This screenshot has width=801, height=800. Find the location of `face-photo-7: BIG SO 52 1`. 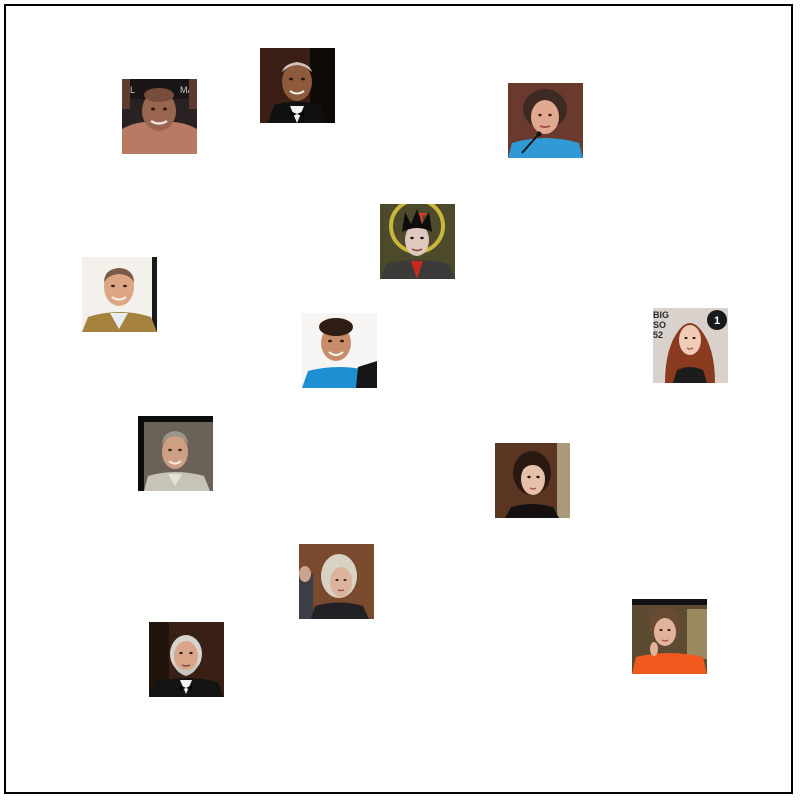

face-photo-7: BIG SO 52 1 is located at coordinates (690, 345).